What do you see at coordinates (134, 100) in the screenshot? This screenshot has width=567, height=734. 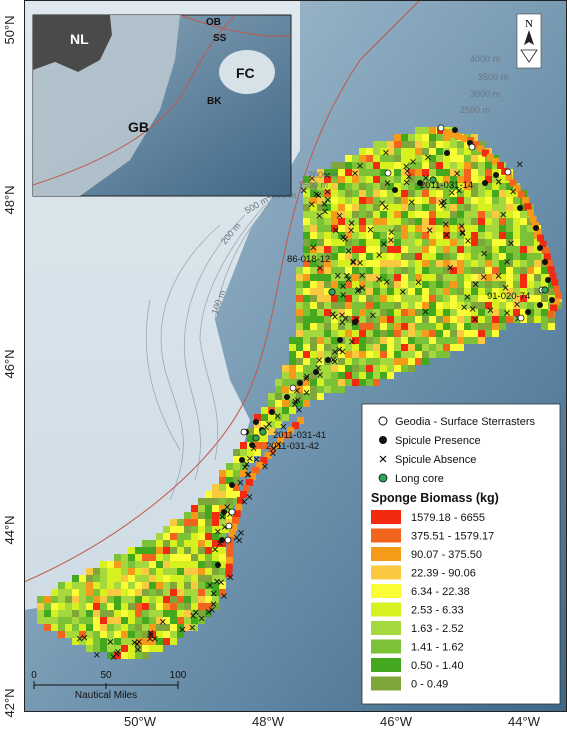 I see `inset-boundary-line` at bounding box center [134, 100].